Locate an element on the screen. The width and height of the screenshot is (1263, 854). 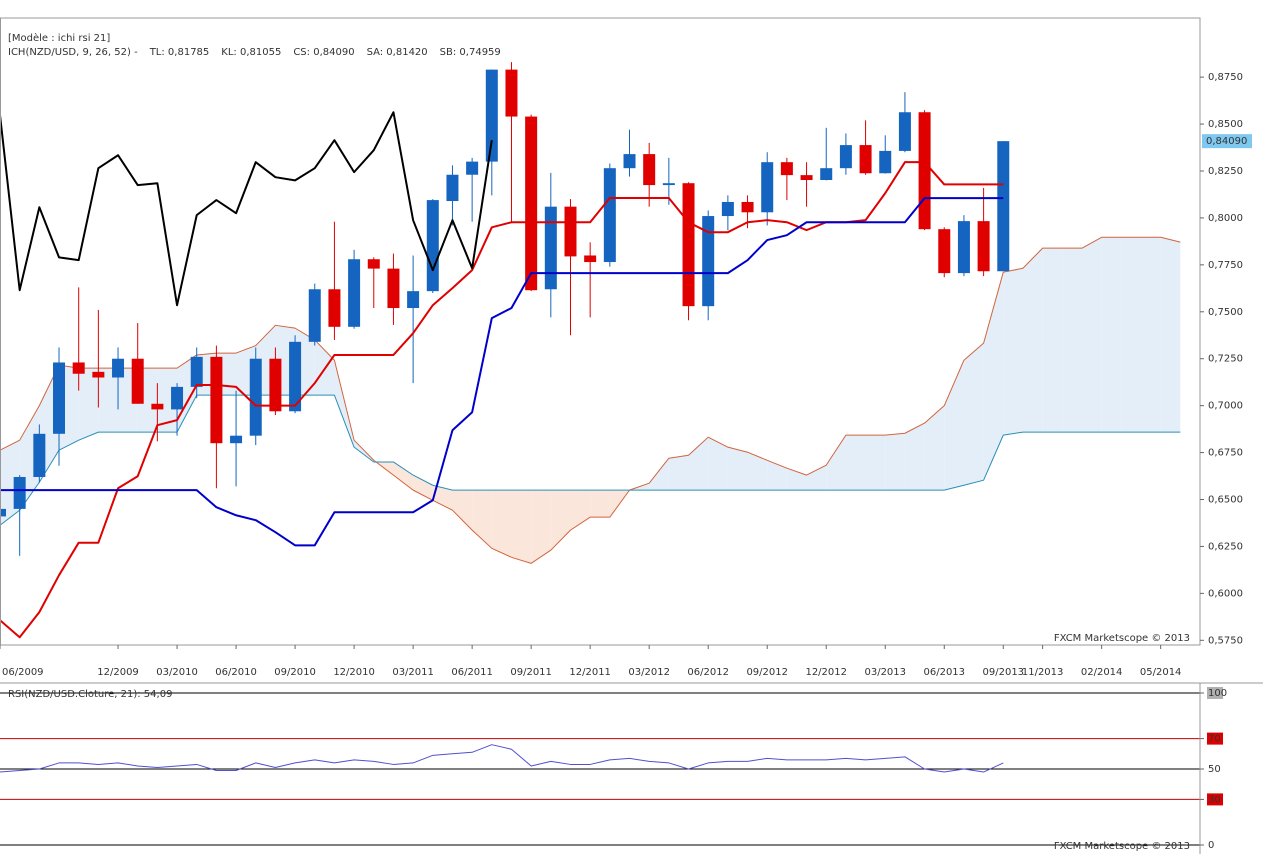
x-tick-label: 03/2012 is located at coordinates (649, 672).